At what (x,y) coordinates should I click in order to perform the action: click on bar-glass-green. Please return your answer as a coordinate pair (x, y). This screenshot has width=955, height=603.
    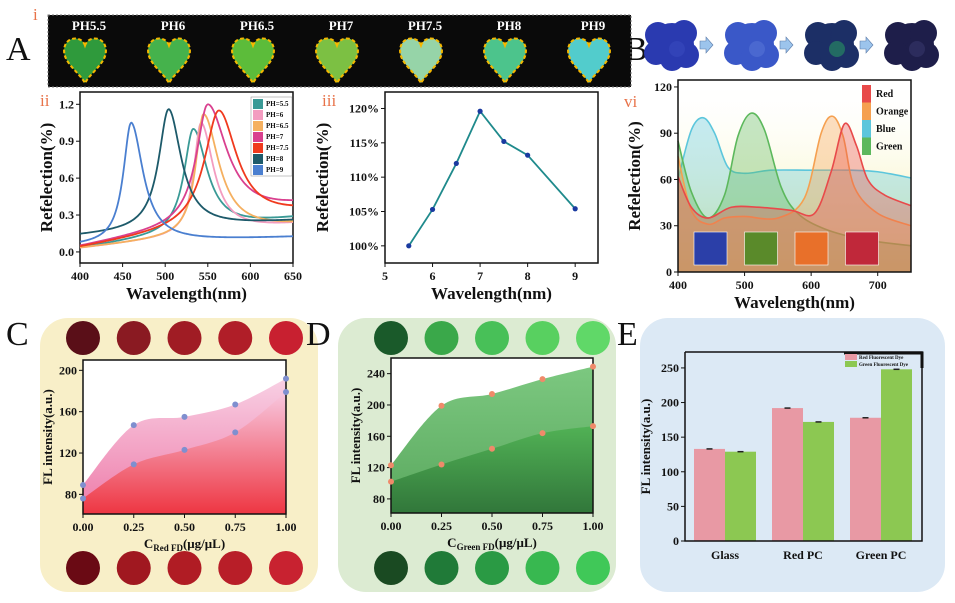
    Looking at the image, I should click on (740, 496).